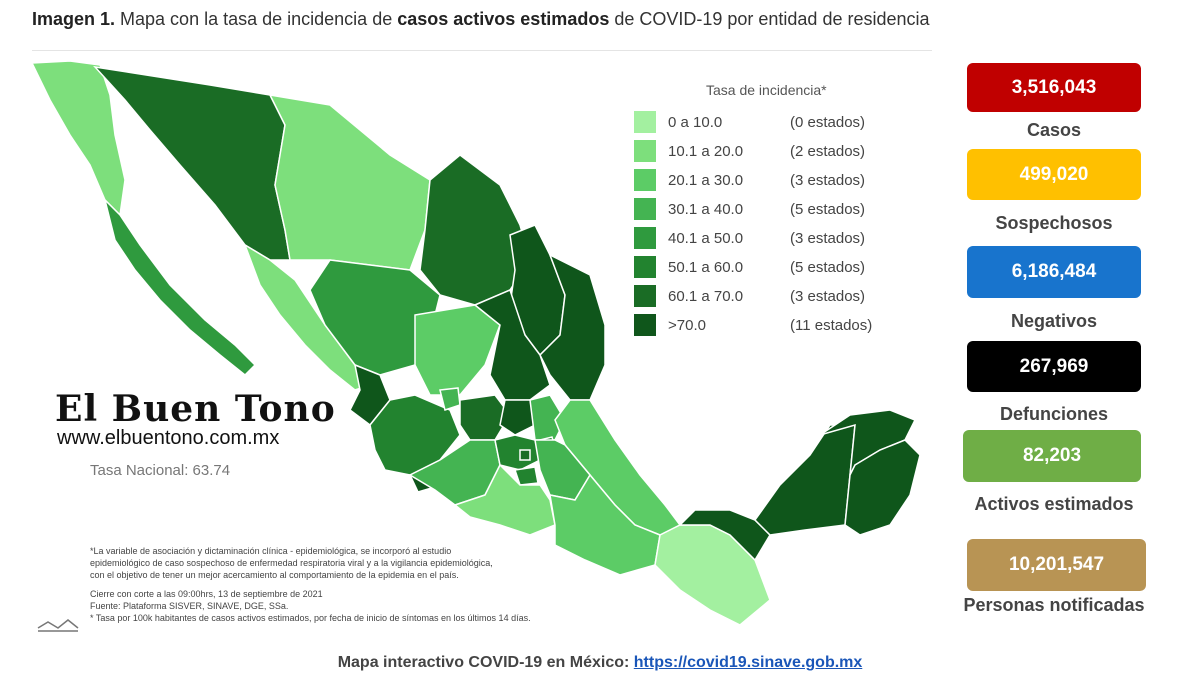  What do you see at coordinates (74, 19) in the screenshot?
I see `heading-prefix: Imagen 1.` at bounding box center [74, 19].